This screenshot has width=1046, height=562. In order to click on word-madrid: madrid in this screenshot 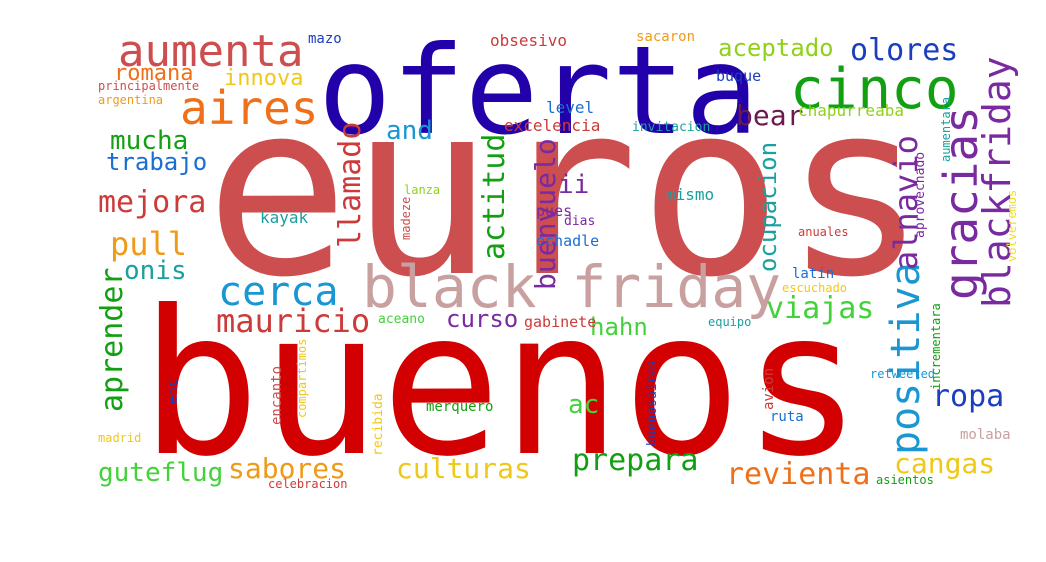, I will do `click(120, 438)`.